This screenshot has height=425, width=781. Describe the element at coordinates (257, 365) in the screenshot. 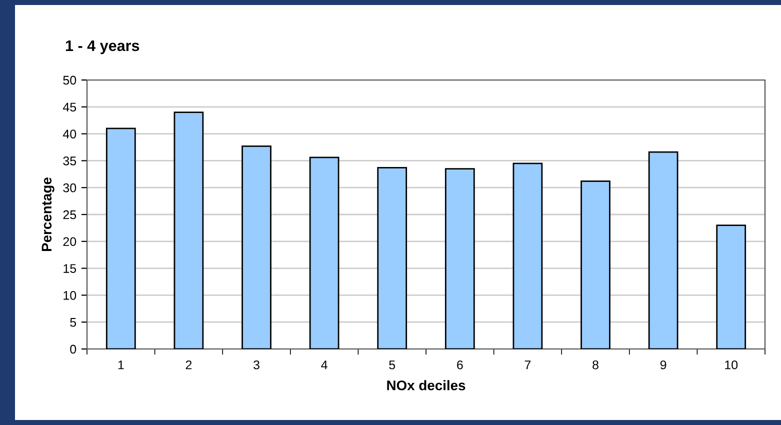

I see `x-tick-label: 3` at that location.